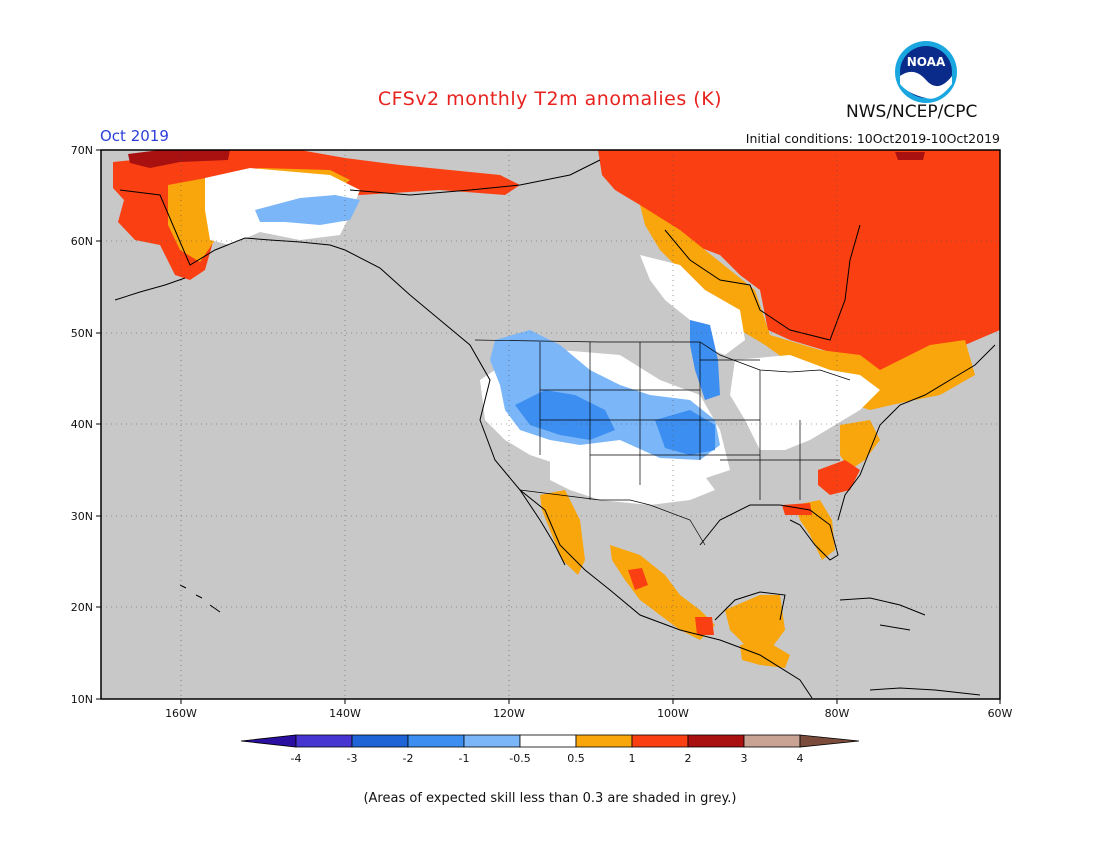 The image size is (1100, 850). What do you see at coordinates (638, 579) in the screenshot?
I see `patch-mexico-red` at bounding box center [638, 579].